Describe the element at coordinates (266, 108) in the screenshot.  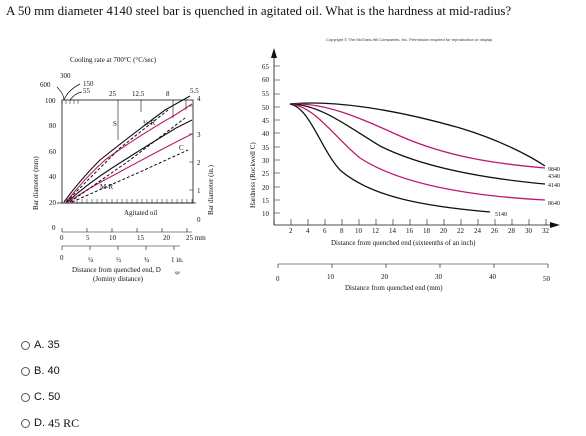
I see `right-y-tick: 50` at that location.